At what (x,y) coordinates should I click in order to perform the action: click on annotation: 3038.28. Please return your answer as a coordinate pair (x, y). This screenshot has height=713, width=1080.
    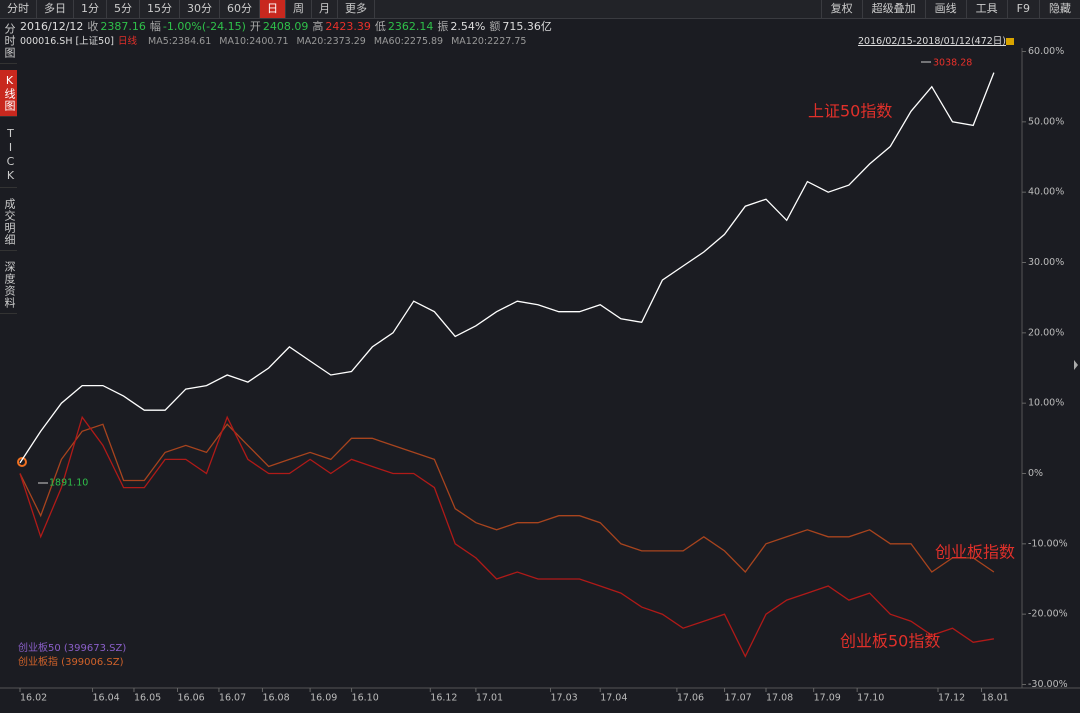
    Looking at the image, I should click on (952, 63).